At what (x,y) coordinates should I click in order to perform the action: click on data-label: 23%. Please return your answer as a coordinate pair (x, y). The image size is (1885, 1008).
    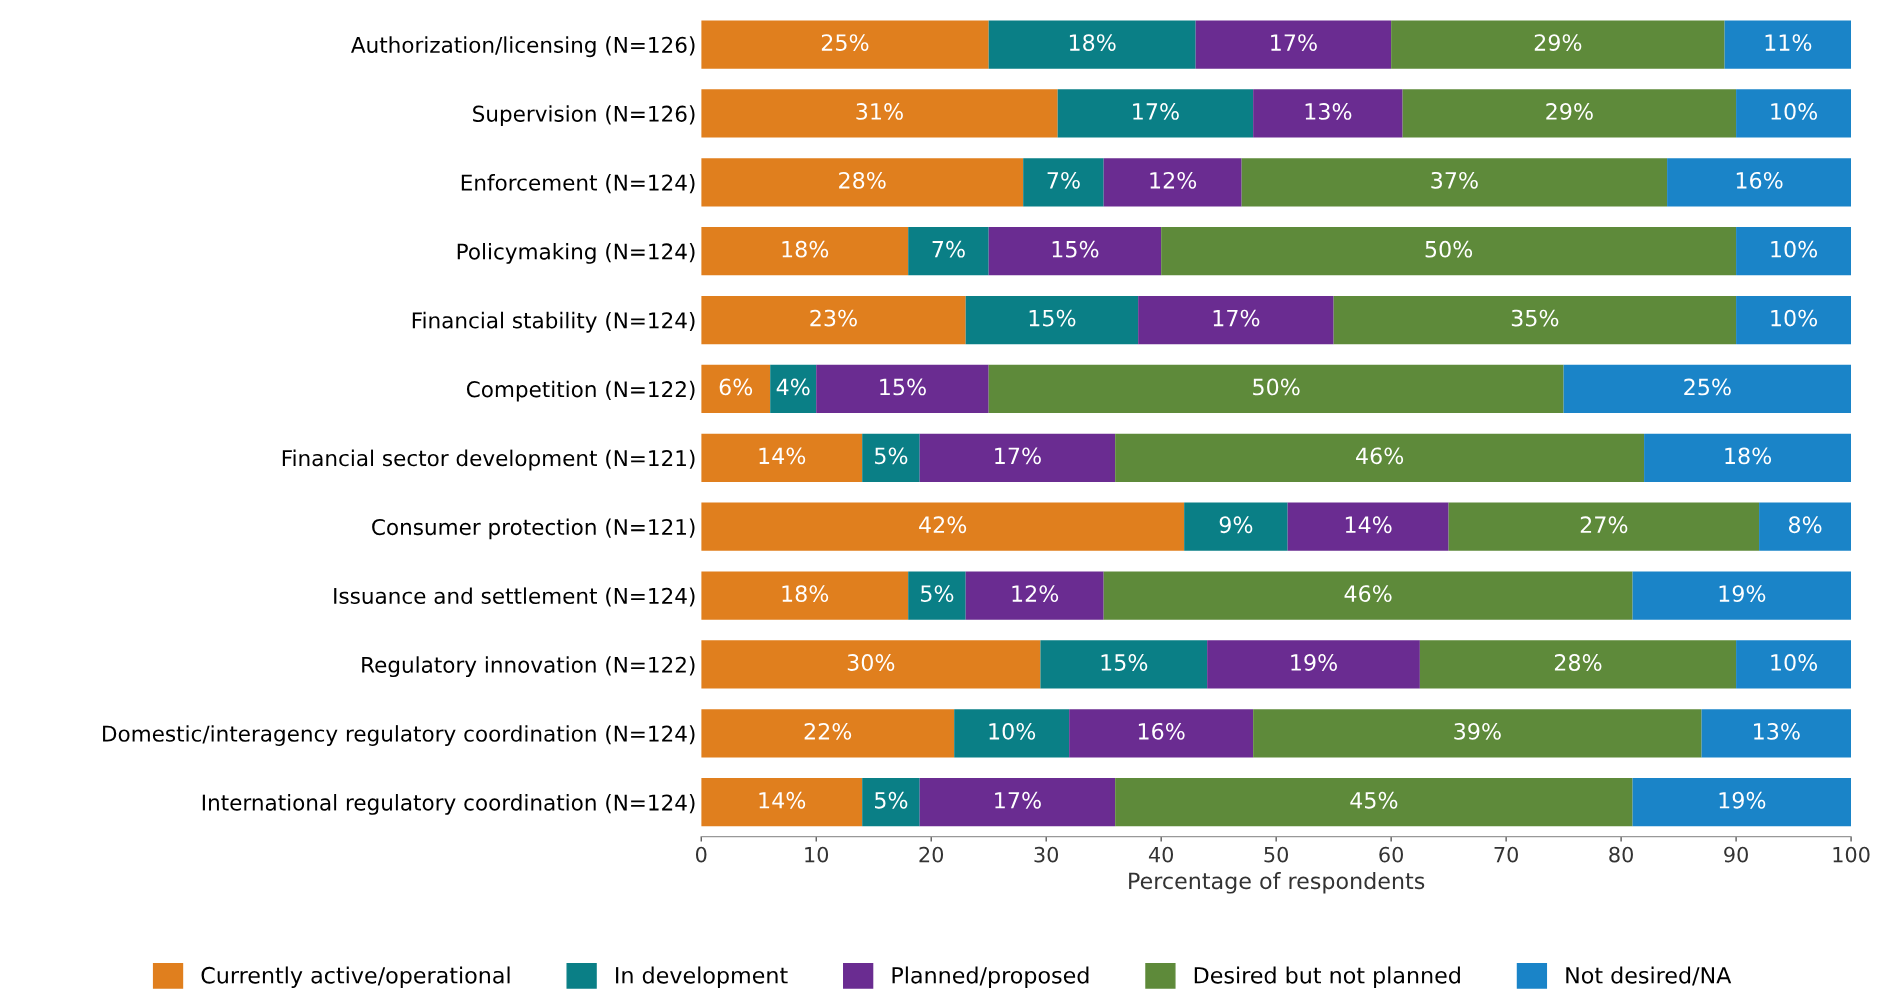
    Looking at the image, I should click on (833, 318).